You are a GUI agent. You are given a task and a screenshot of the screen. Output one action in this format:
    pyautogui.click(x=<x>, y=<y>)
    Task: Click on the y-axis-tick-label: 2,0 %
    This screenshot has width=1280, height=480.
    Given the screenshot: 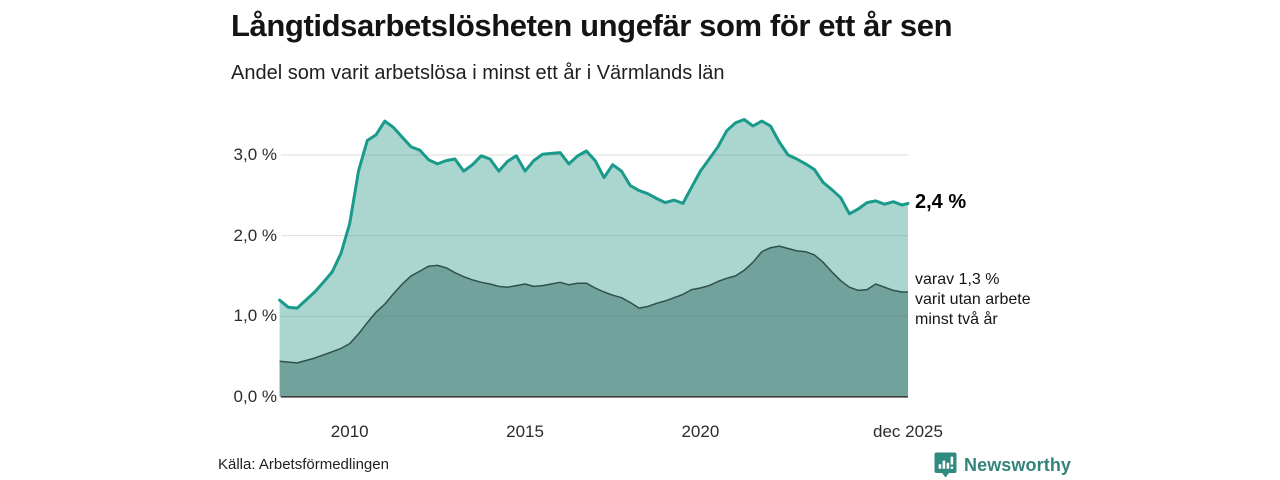 What is the action you would take?
    pyautogui.click(x=255, y=235)
    